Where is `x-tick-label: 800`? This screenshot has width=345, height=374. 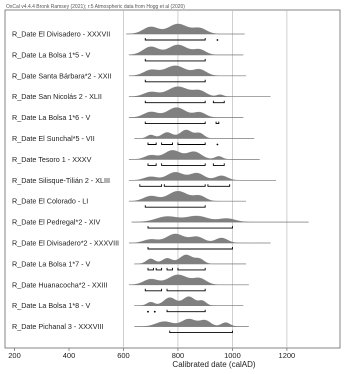 x-tick-label: 800 is located at coordinates (178, 355).